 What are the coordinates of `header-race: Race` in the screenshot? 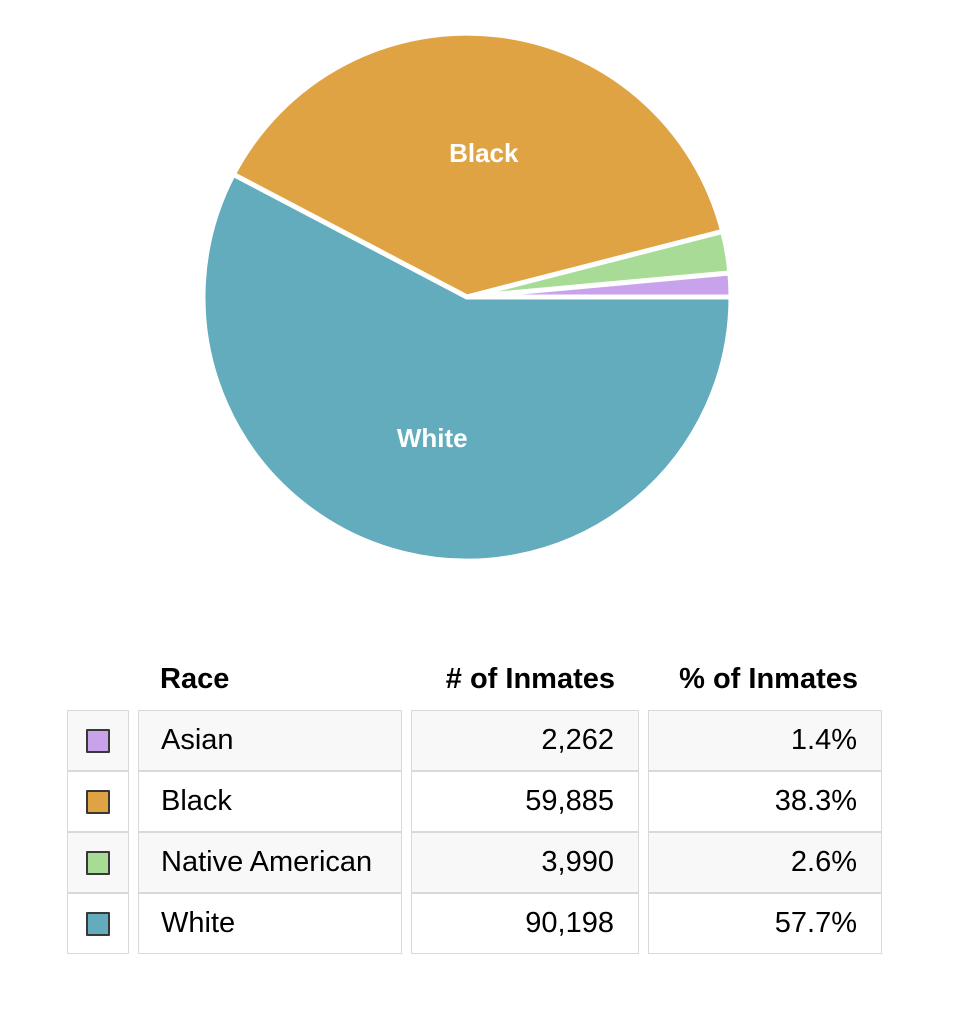 It's located at (195, 678).